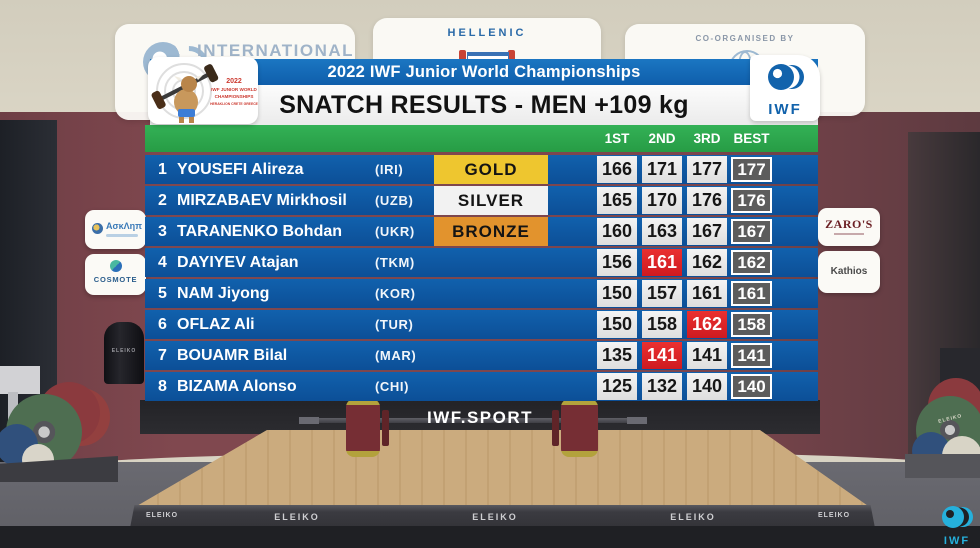  What do you see at coordinates (751, 355) in the screenshot?
I see `best-cell: 141` at bounding box center [751, 355].